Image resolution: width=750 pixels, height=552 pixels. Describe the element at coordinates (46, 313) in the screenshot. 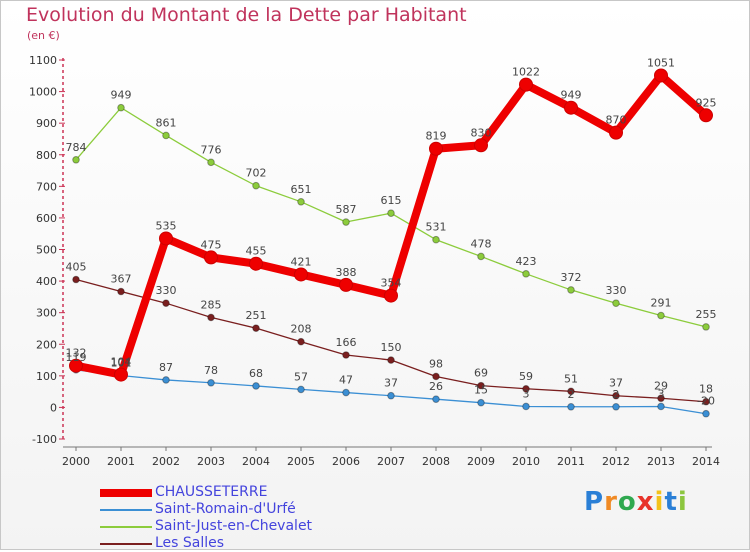

I see `y-tick-label: 300` at that location.